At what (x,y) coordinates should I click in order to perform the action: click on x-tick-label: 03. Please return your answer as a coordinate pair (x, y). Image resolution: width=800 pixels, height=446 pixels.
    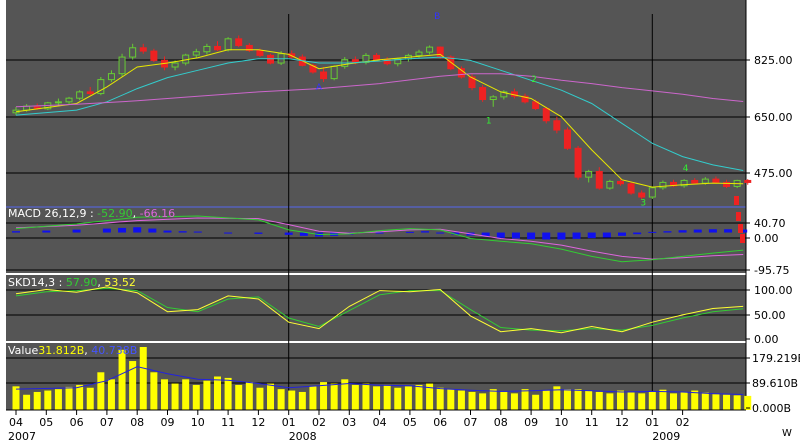
    Looking at the image, I should click on (349, 422).